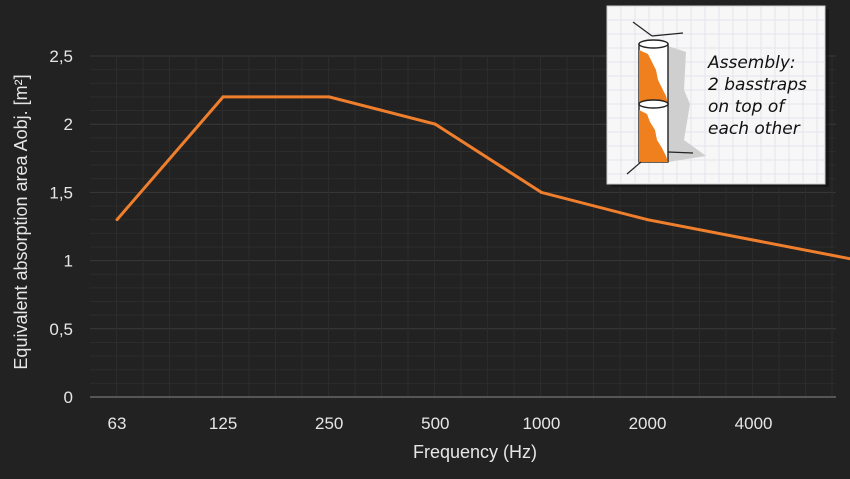 This screenshot has width=850, height=479. What do you see at coordinates (653, 77) in the screenshot?
I see `basstrap-upper-fill` at bounding box center [653, 77].